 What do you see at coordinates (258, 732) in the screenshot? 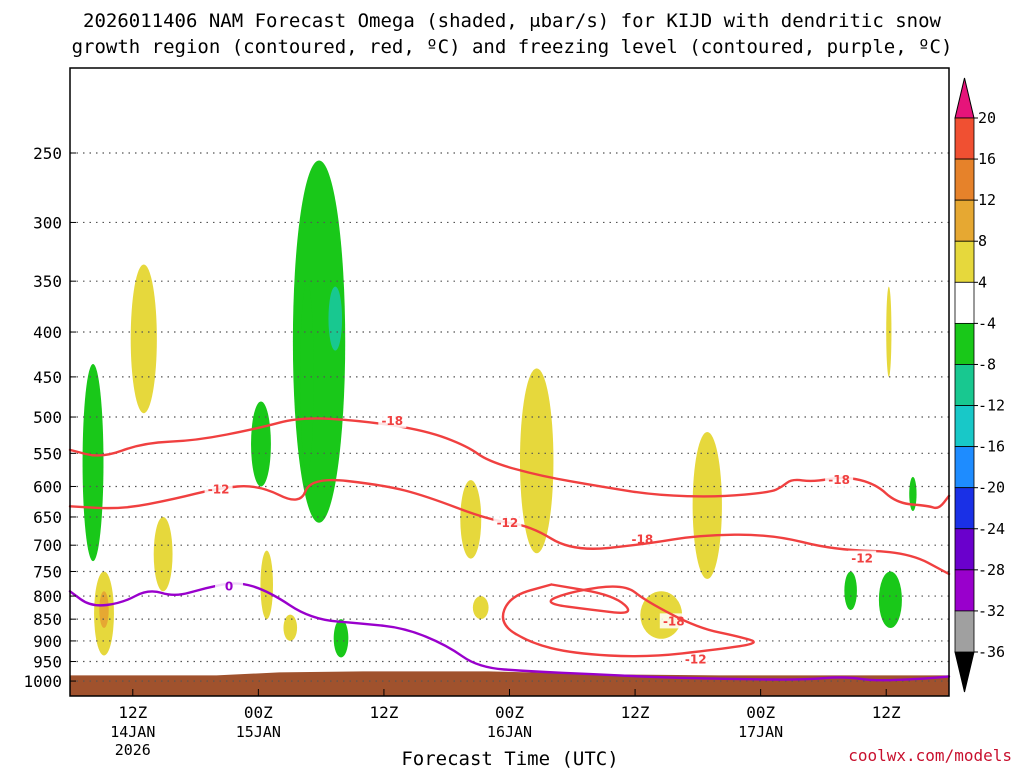
I see `x-date-label-2: 15JAN` at bounding box center [258, 732].